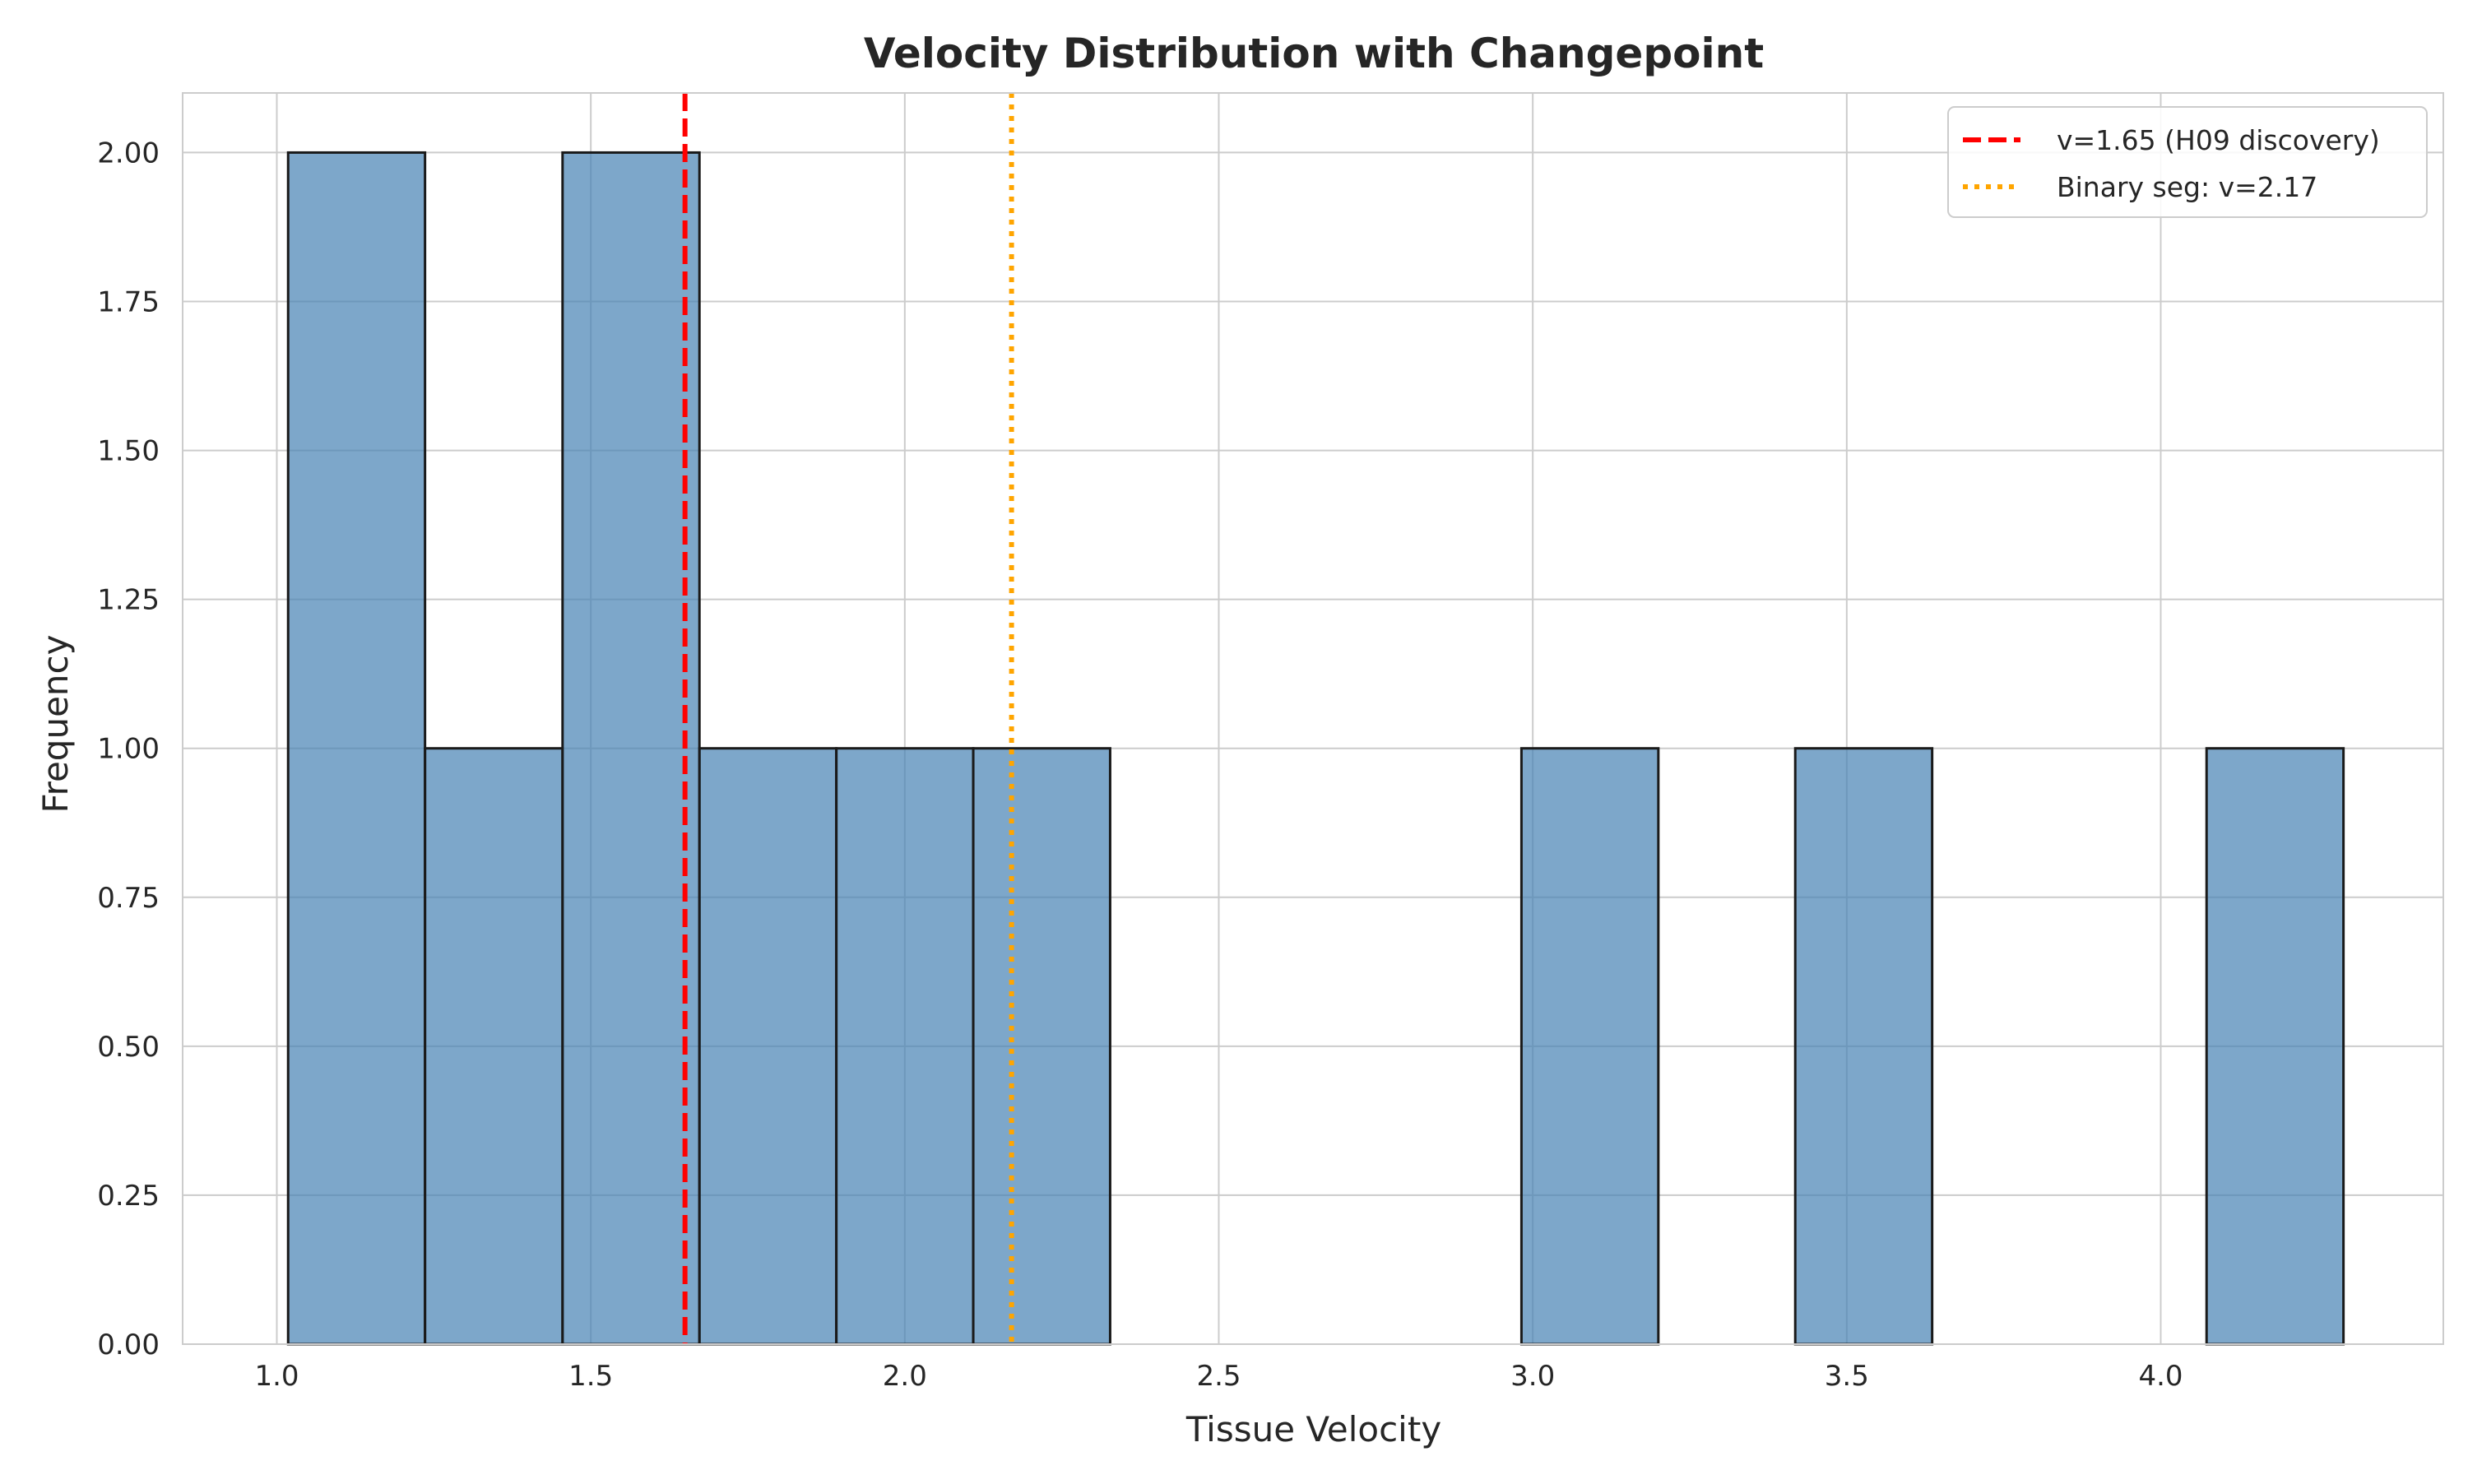 Image resolution: width=2468 pixels, height=1484 pixels. I want to click on y-tick-label: 1.00, so click(128, 749).